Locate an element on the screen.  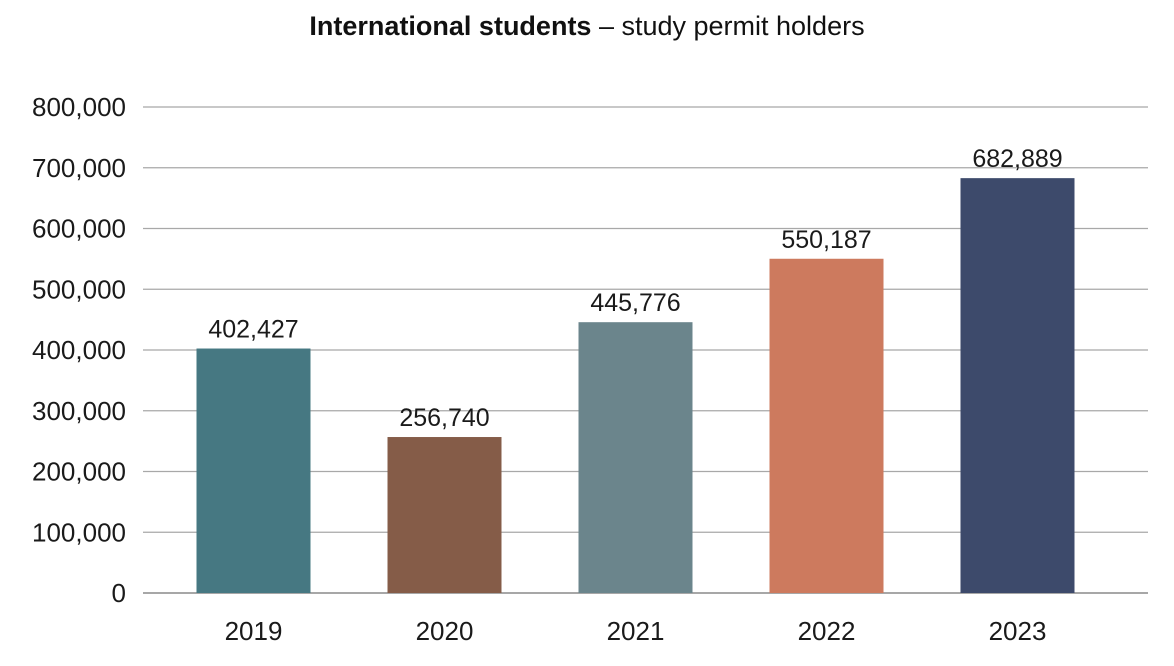
data-label-2020: 256,740 is located at coordinates (444, 418).